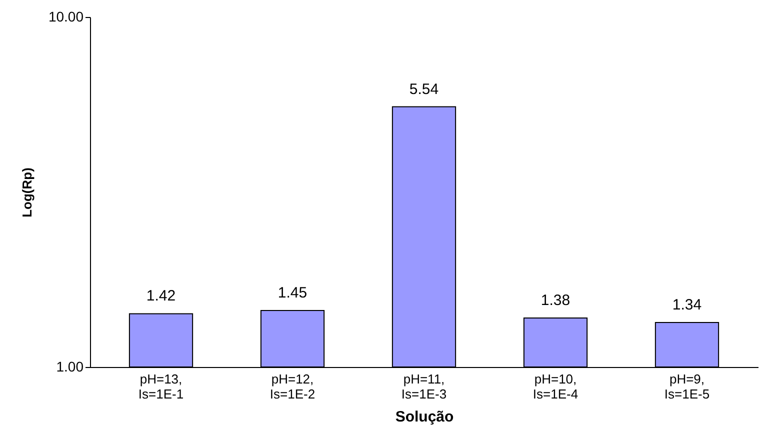 The height and width of the screenshot is (430, 766). I want to click on y-tick-label: 1.00, so click(70, 366).